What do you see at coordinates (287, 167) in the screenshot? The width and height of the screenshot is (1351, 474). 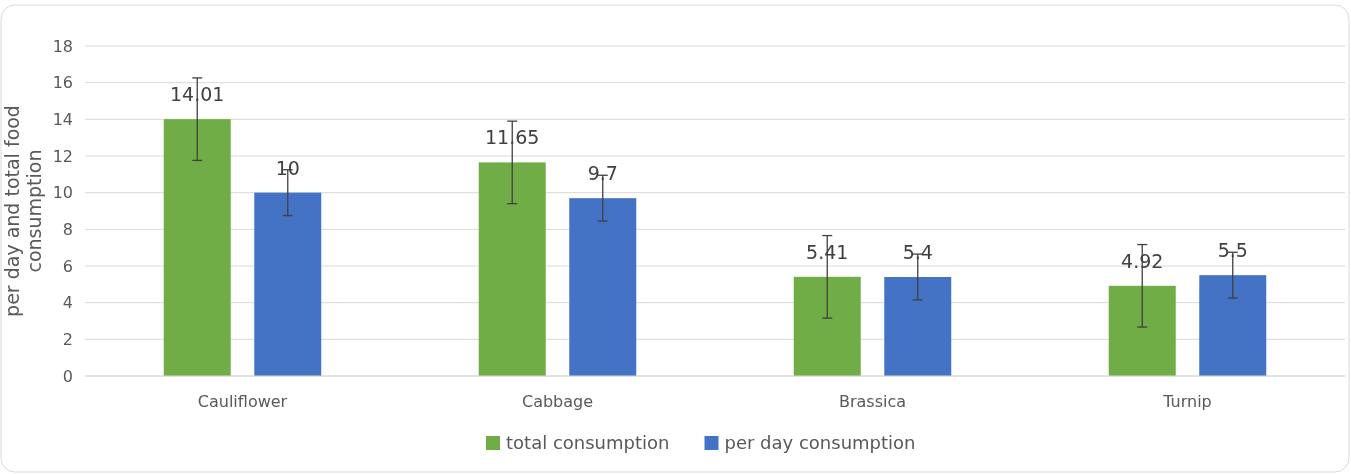 I see `data-label: 10` at bounding box center [287, 167].